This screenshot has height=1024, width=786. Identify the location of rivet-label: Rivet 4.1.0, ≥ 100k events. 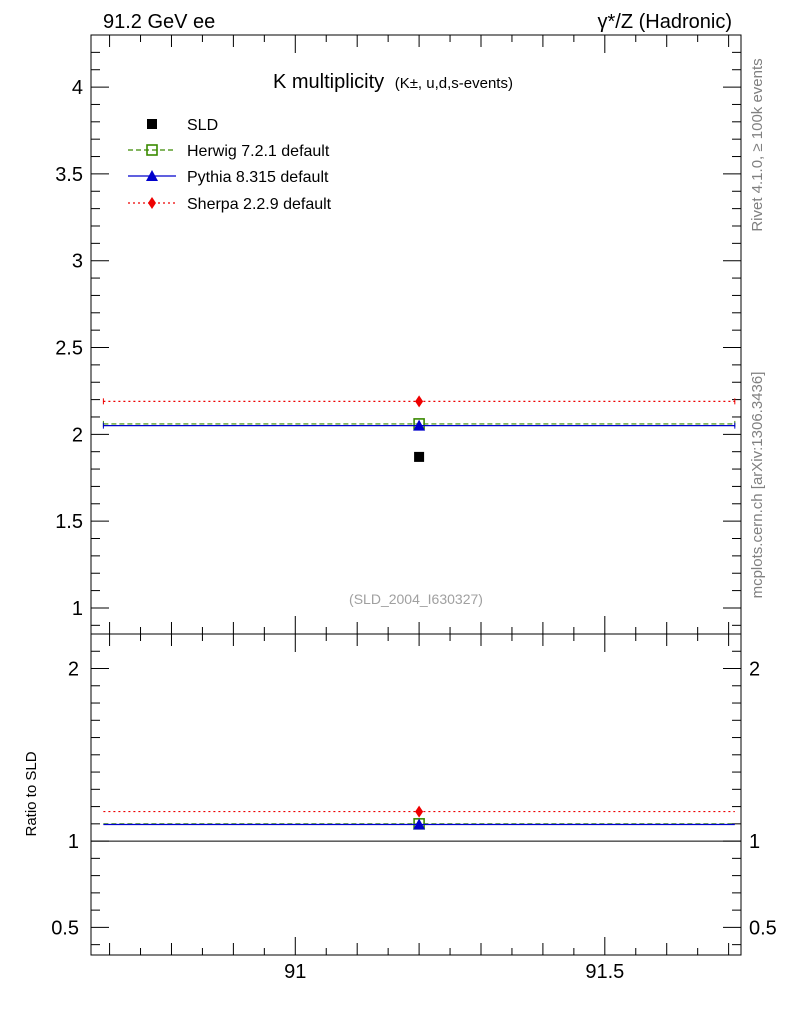
(757, 144).